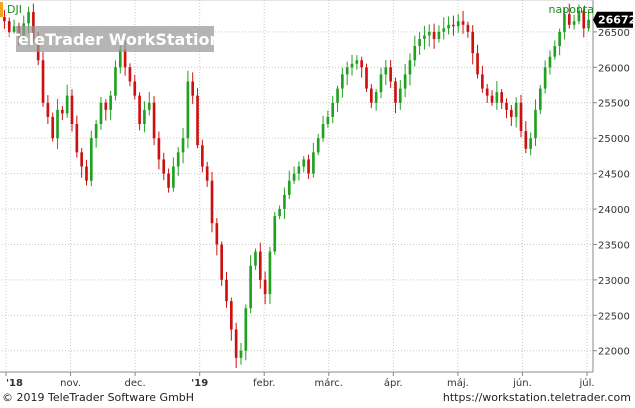  What do you see at coordinates (458, 382) in the screenshot?
I see `x-tick-label: máj.` at bounding box center [458, 382].